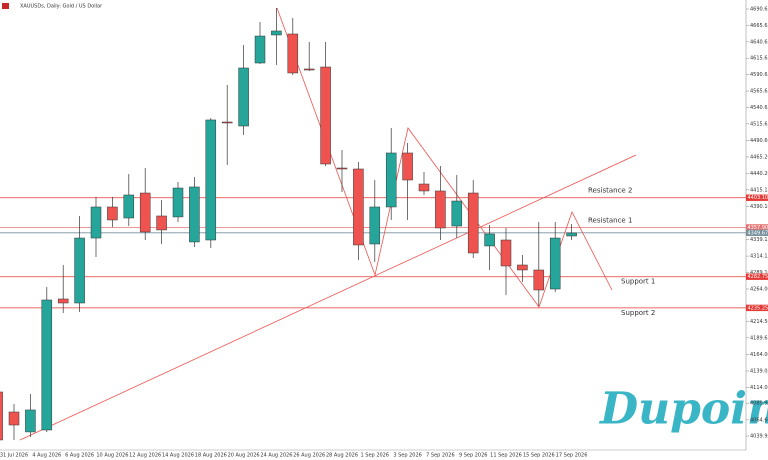 This screenshot has width=768, height=460. I want to click on level-name: Support 1, so click(638, 282).